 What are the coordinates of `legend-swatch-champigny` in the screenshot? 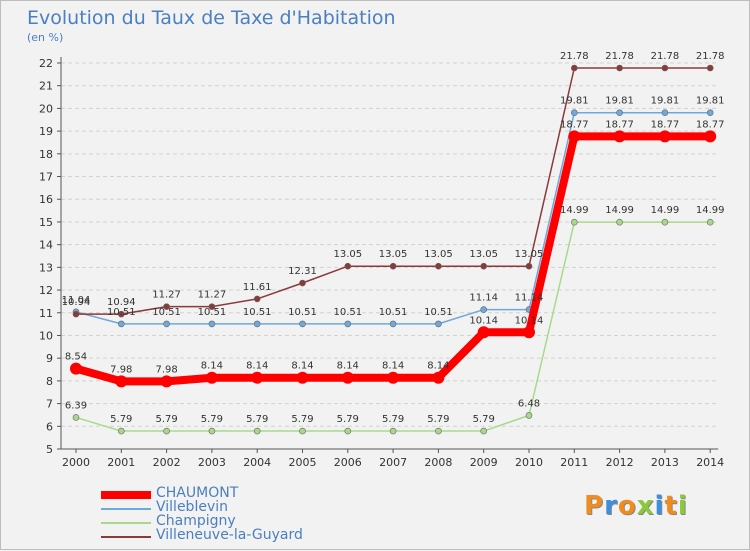 It's located at (126, 523).